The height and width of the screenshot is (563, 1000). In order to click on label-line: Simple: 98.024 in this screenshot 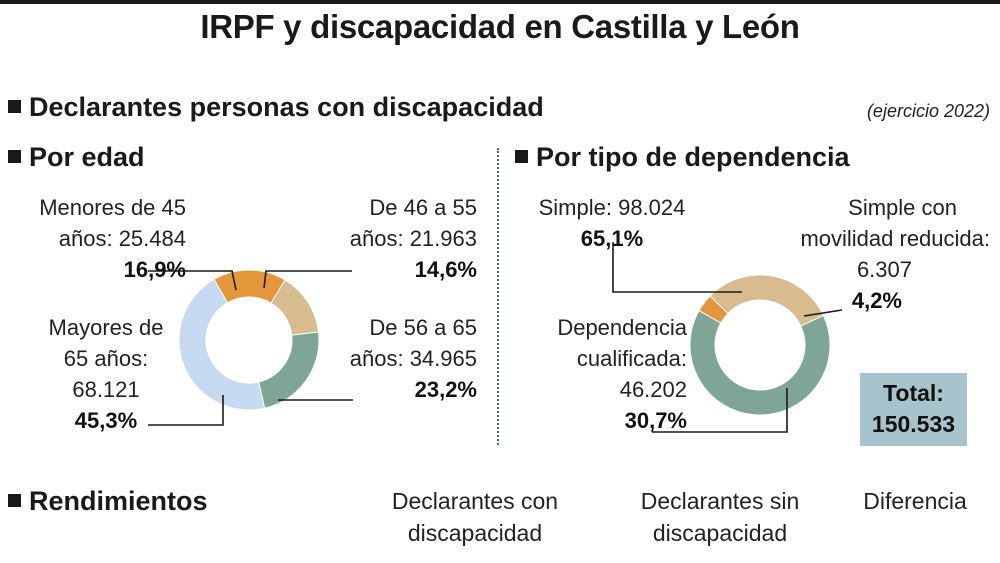, I will do `click(612, 207)`.